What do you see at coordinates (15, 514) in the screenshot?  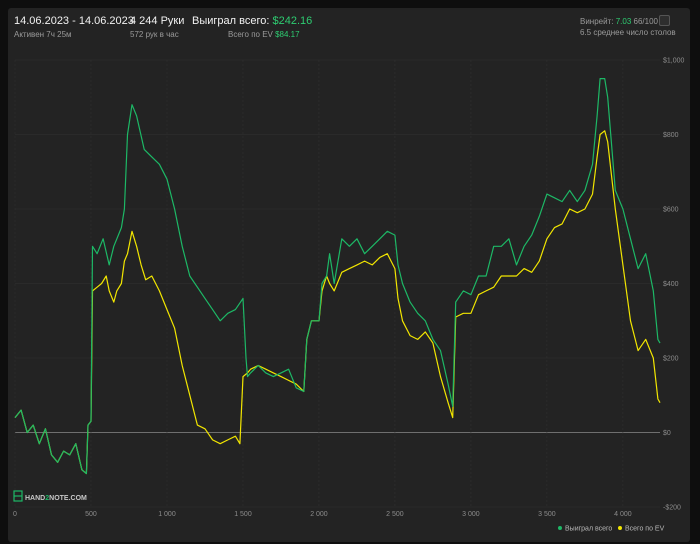 I see `x-tick-label: 0` at bounding box center [15, 514].